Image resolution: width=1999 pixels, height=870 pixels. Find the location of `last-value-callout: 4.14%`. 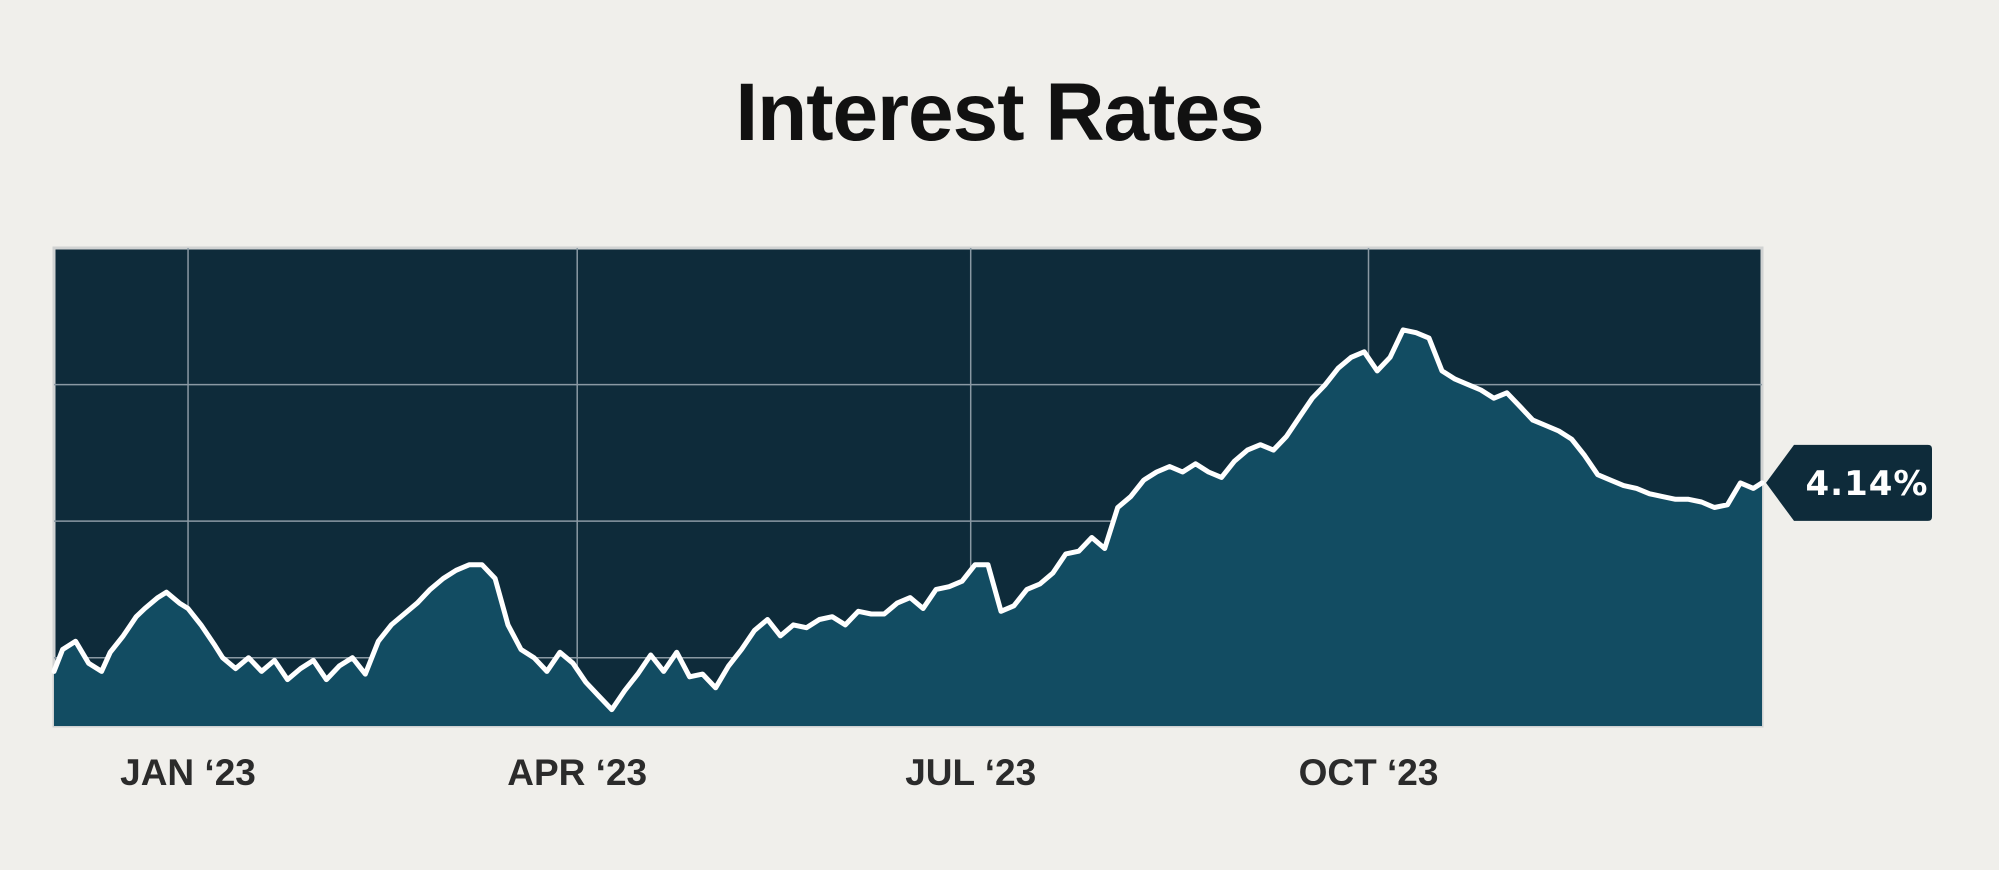

last-value-callout: 4.14% is located at coordinates (1849, 482).